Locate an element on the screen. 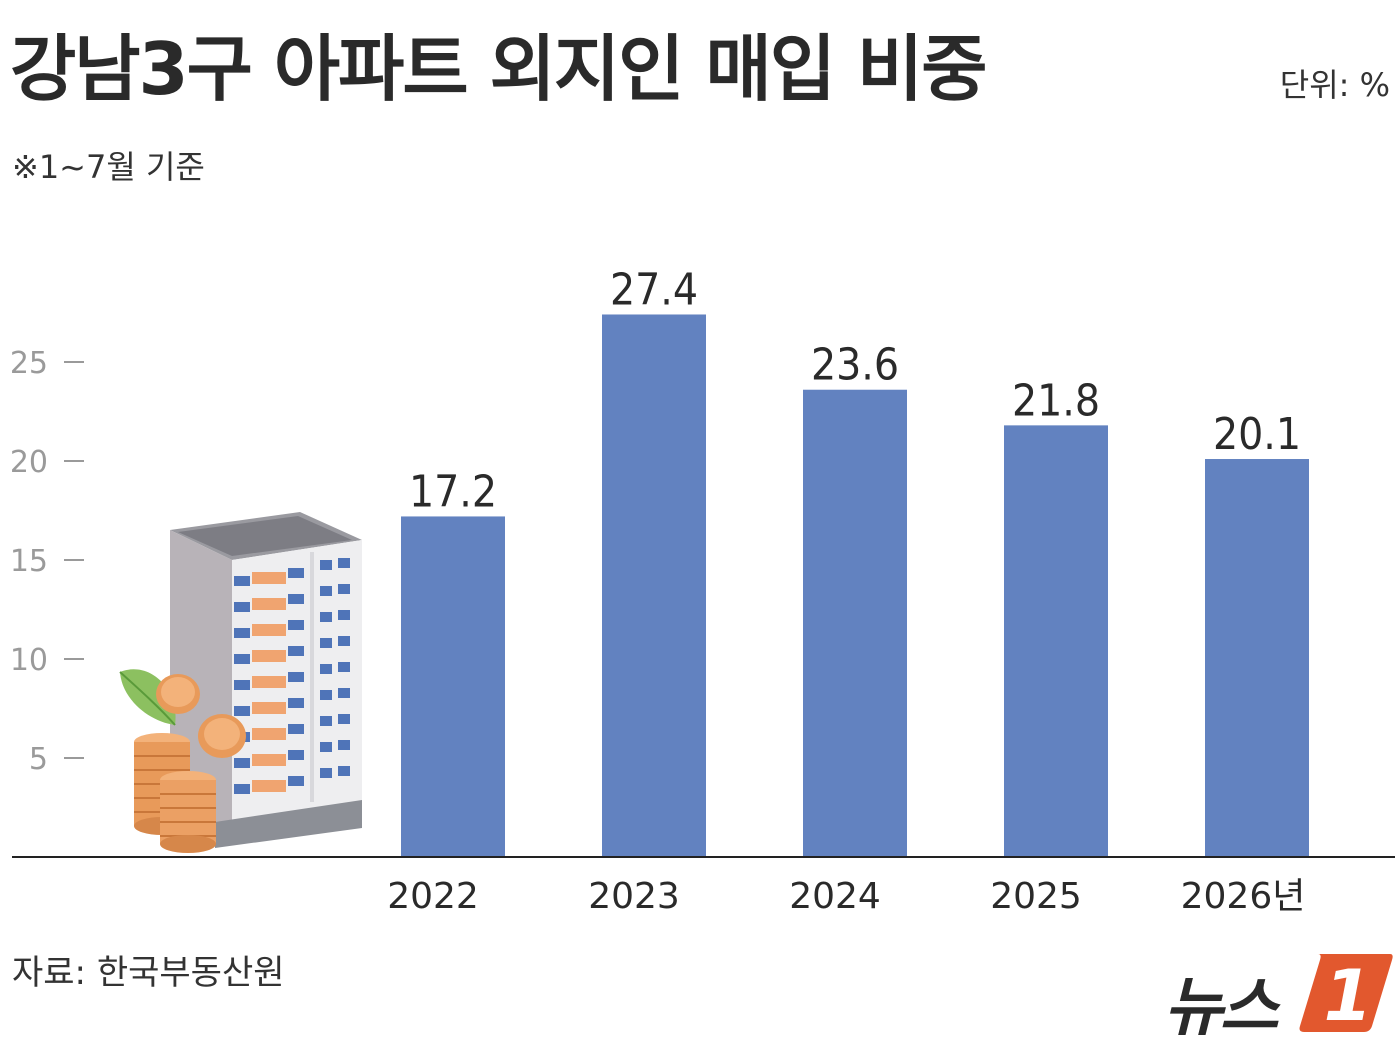 This screenshot has width=1400, height=1048. y-tick-label: 5 is located at coordinates (38, 759).